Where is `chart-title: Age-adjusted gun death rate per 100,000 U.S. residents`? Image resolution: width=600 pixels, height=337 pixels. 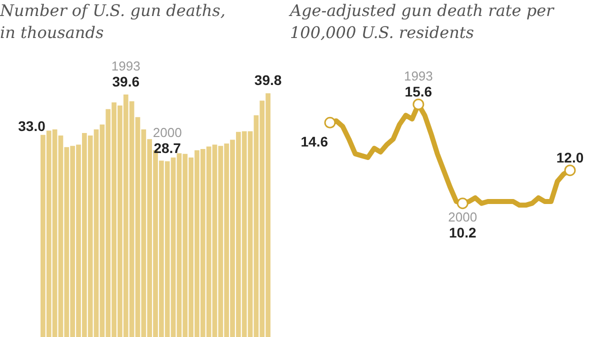 chart-title: Age-adjusted gun death rate per 100,000 U.S. residents is located at coordinates (423, 22).